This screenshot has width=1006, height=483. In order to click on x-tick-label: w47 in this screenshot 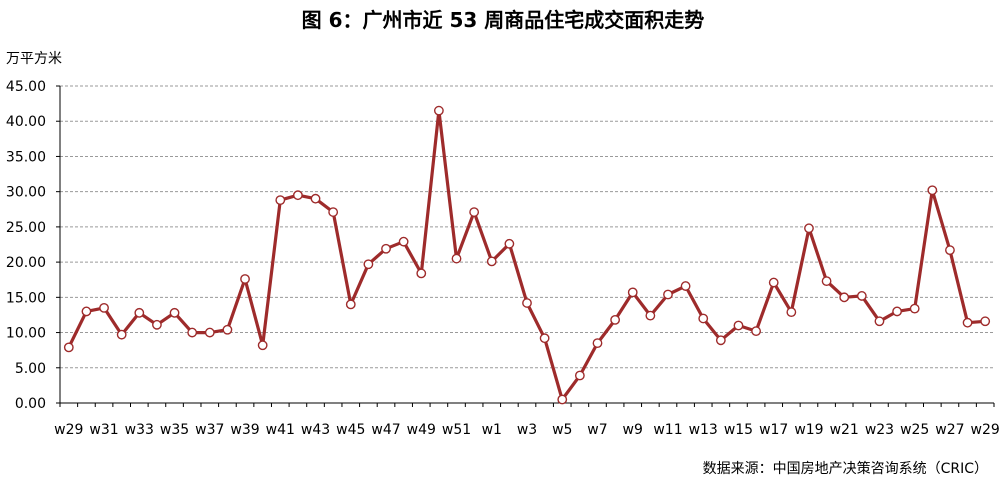, I will do `click(385, 430)`.